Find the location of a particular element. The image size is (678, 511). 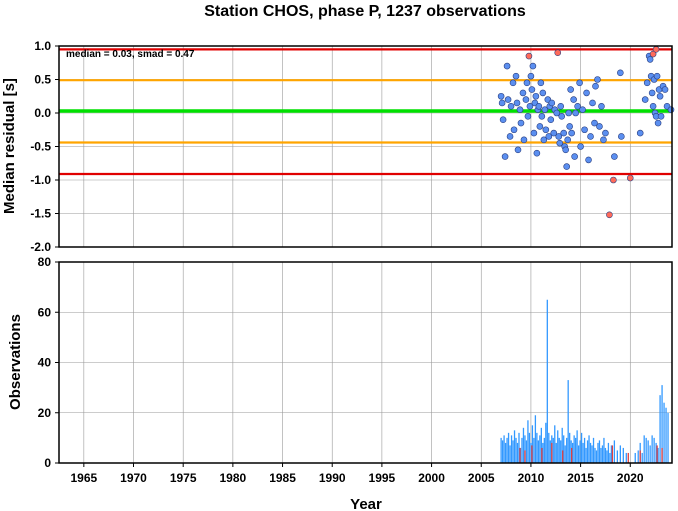

residual-y-ticks: 1.0 0.5 0.0 -0.5 -1.0 -1.5 -2.0 is located at coordinates (44, 146).